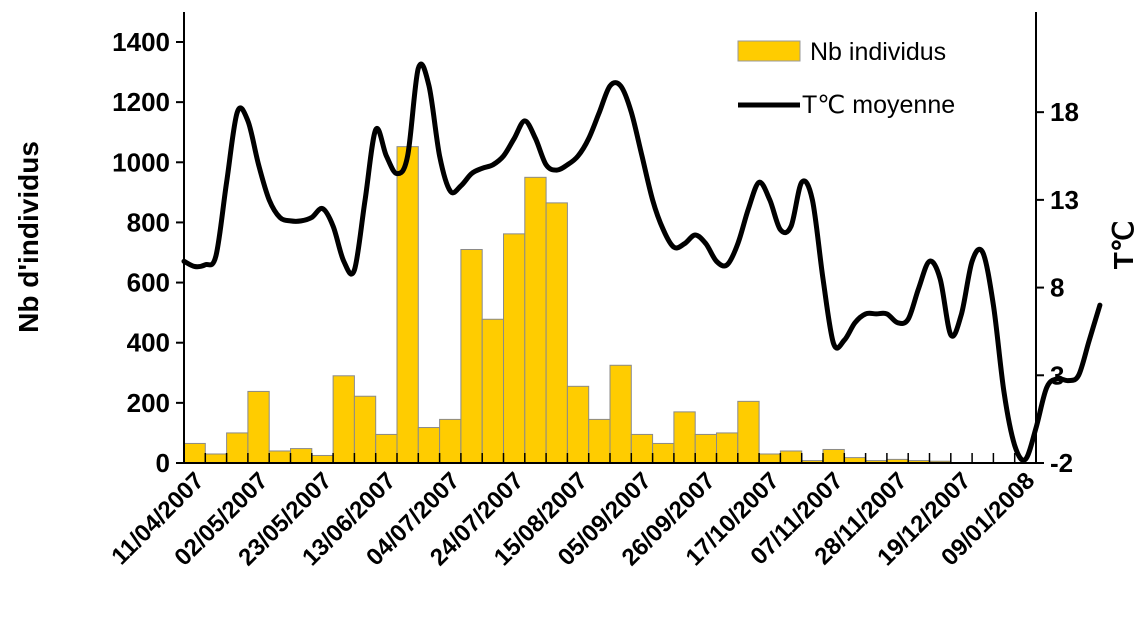  Describe the element at coordinates (1061, 463) in the screenshot. I see `y2-tick-label: -2` at that location.